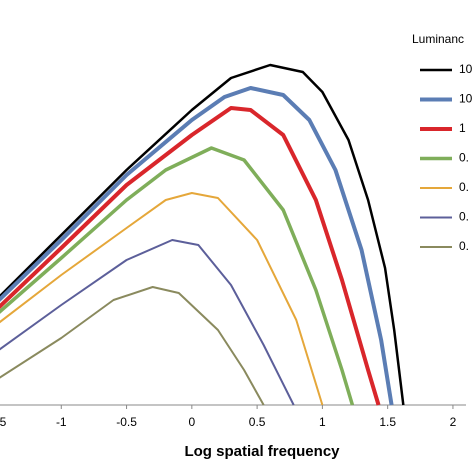 The height and width of the screenshot is (474, 474). Describe the element at coordinates (462, 128) in the screenshot. I see `legend-label: 1` at that location.